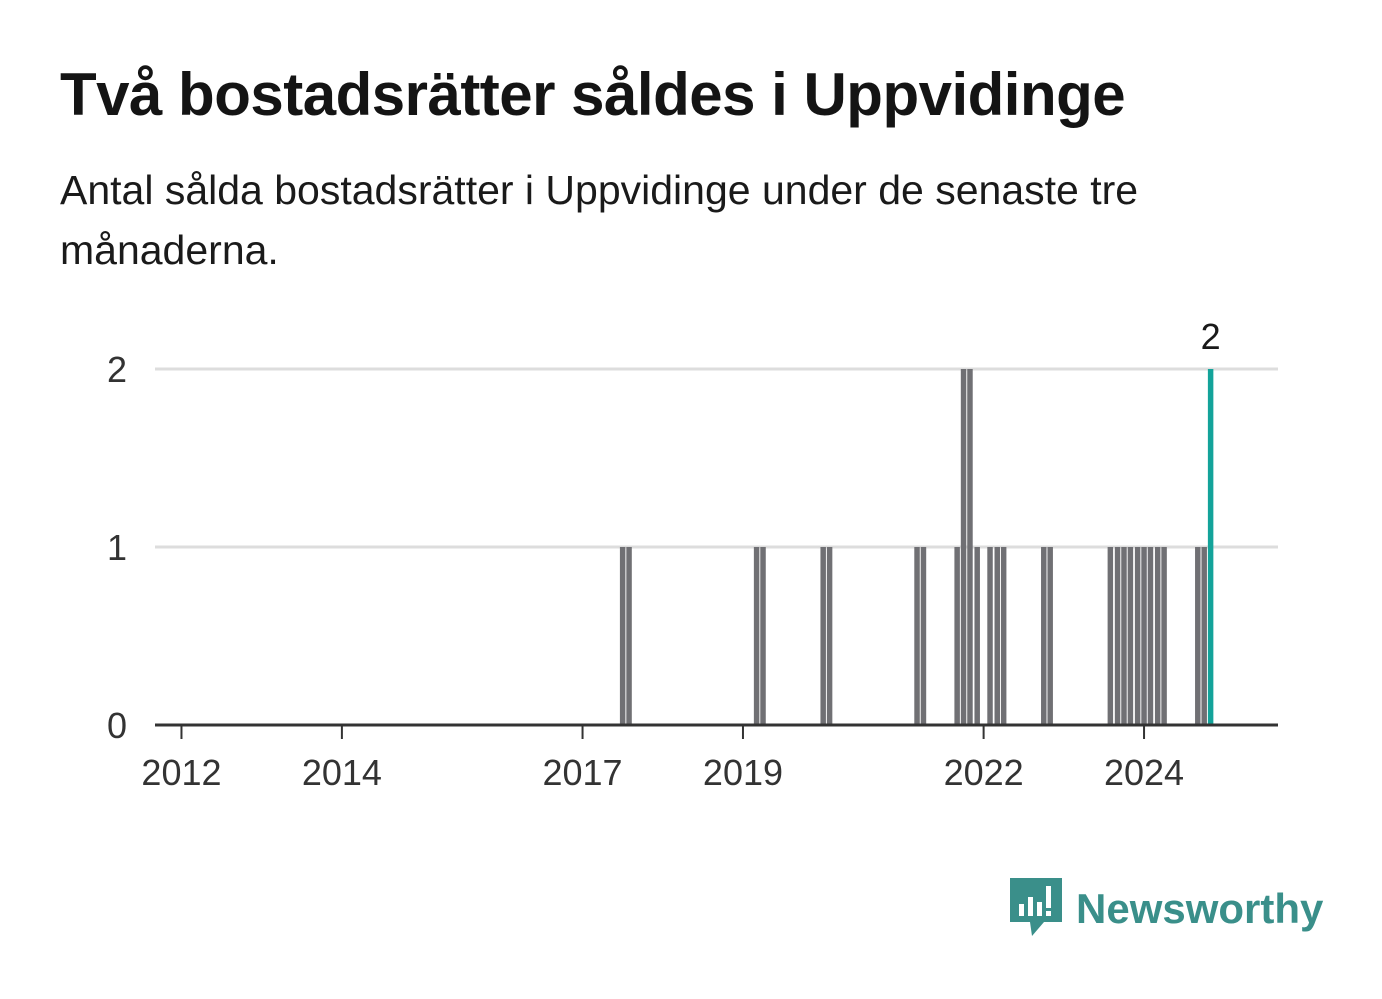  I want to click on newsworthy-logo: Newsworthy, so click(1166, 909).